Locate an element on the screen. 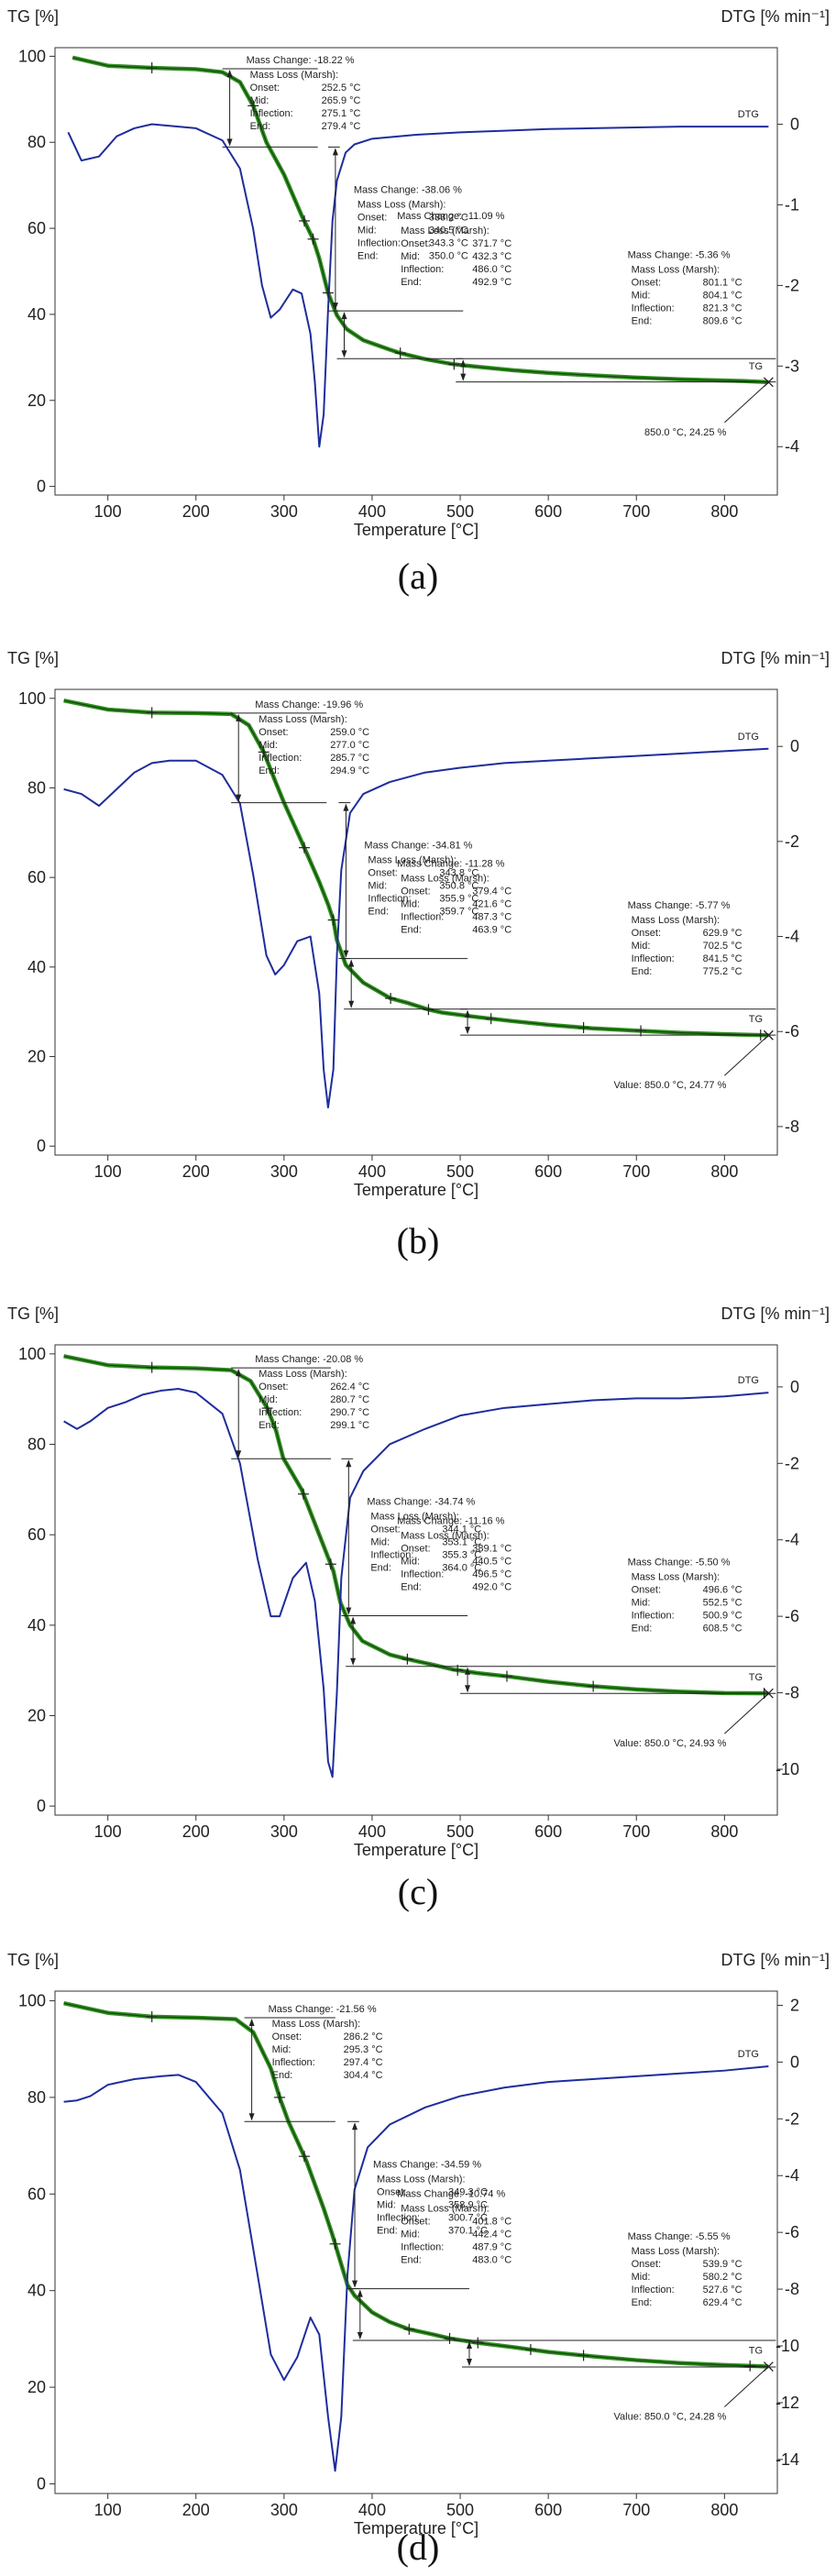 This screenshot has width=836, height=2576. onset-value: 286.2 °C is located at coordinates (363, 2037).